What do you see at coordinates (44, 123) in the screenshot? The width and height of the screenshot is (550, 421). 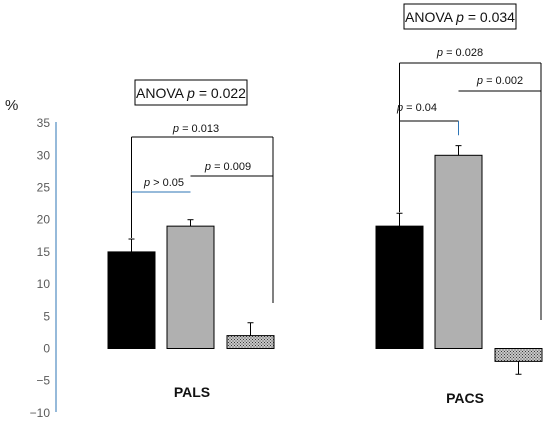 I see `y-tick-label: 35` at bounding box center [44, 123].